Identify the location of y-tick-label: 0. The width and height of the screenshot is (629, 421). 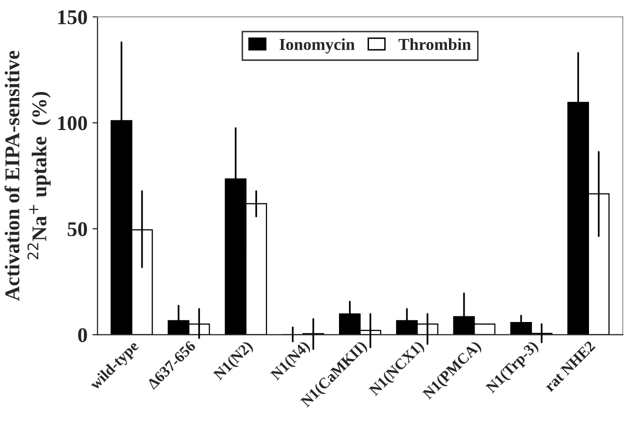
(82, 335).